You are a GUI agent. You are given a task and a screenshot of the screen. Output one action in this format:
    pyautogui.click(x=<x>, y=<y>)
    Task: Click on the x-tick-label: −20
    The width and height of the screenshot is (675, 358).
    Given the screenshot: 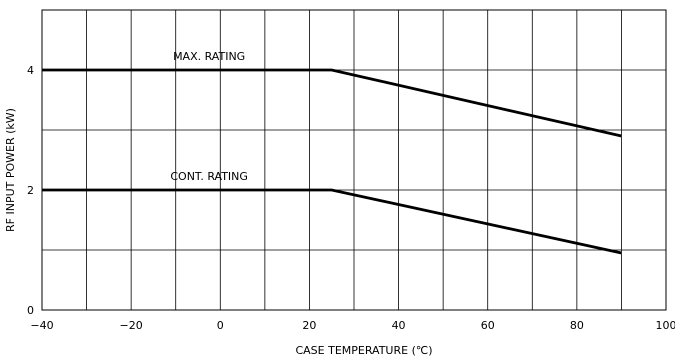 What is the action you would take?
    pyautogui.click(x=131, y=325)
    